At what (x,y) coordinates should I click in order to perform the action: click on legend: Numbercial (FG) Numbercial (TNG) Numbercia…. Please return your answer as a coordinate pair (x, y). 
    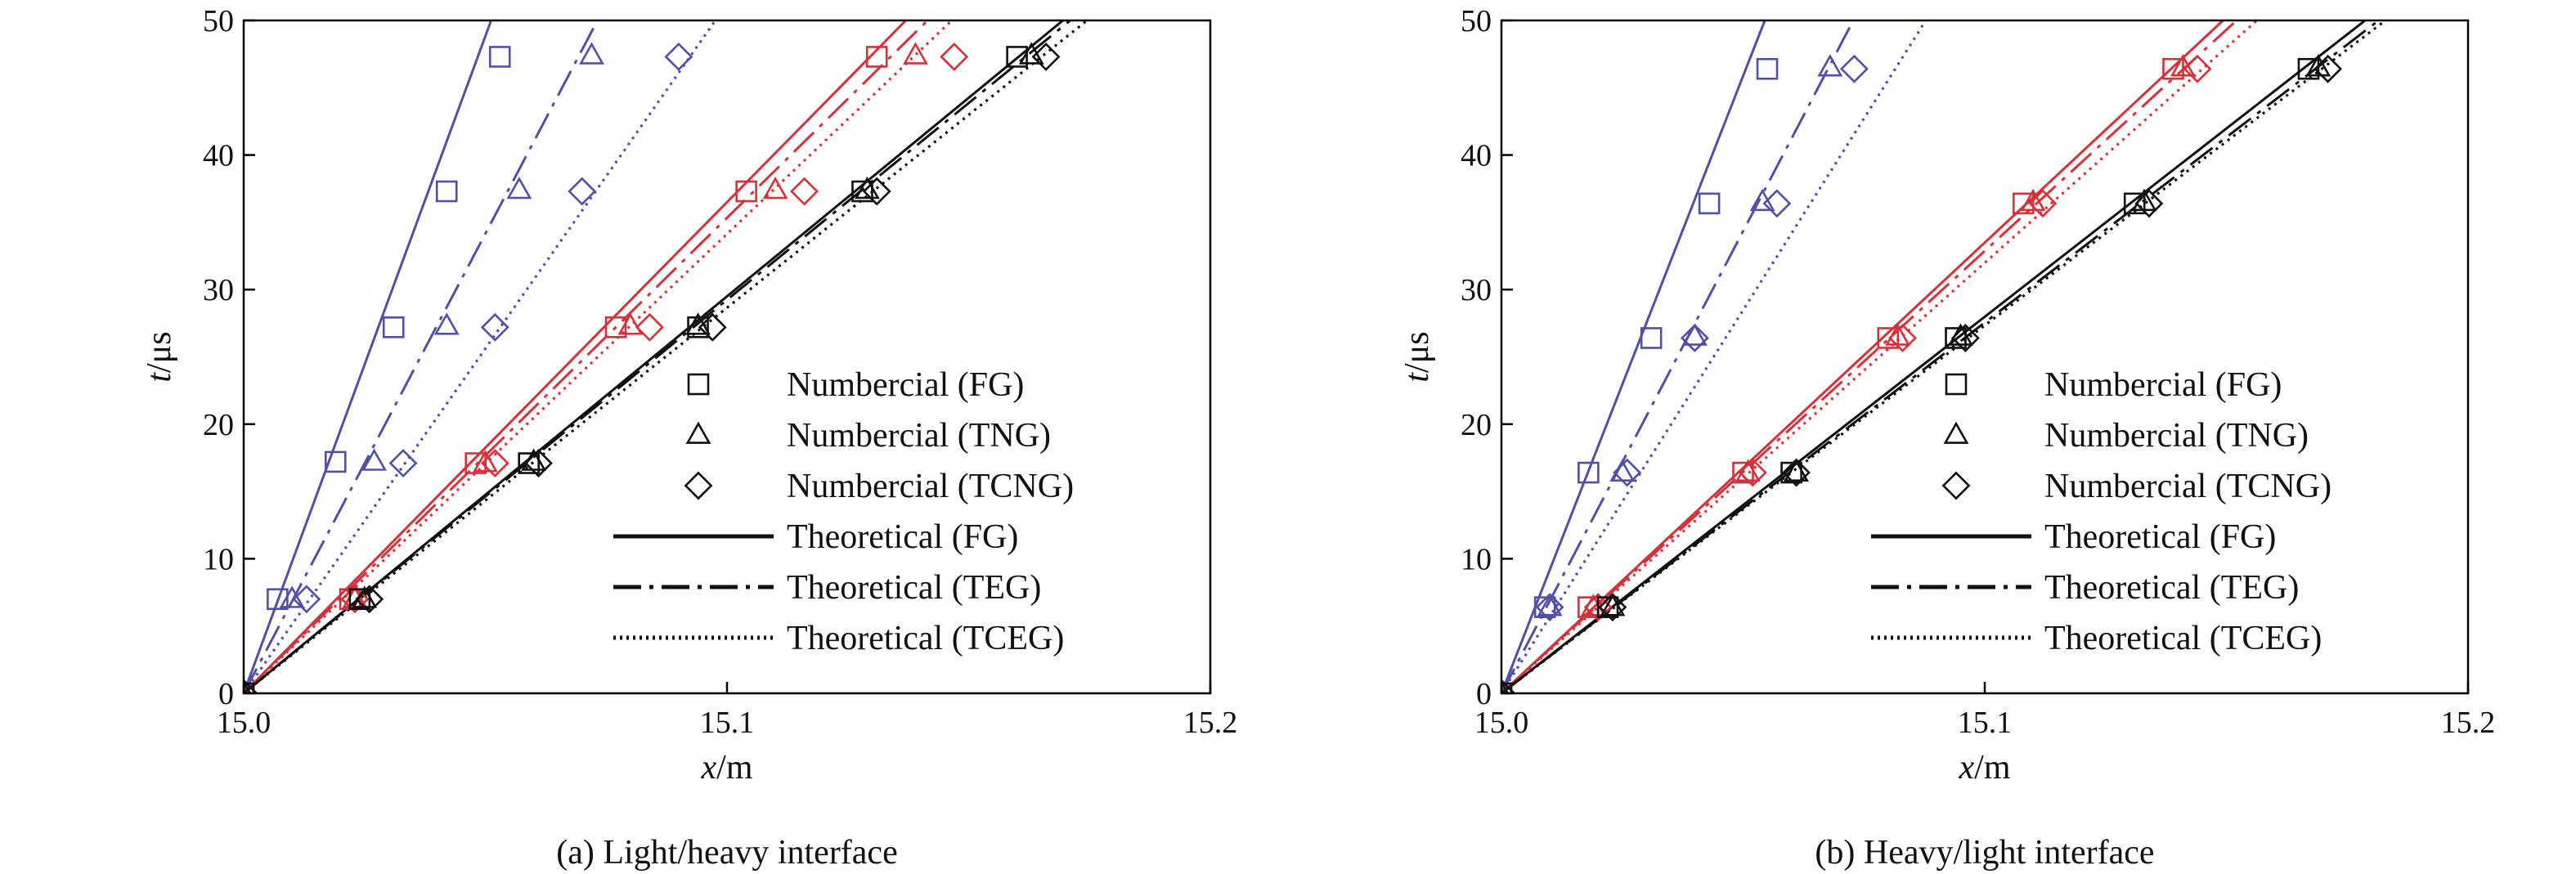
    Looking at the image, I should click on (843, 512).